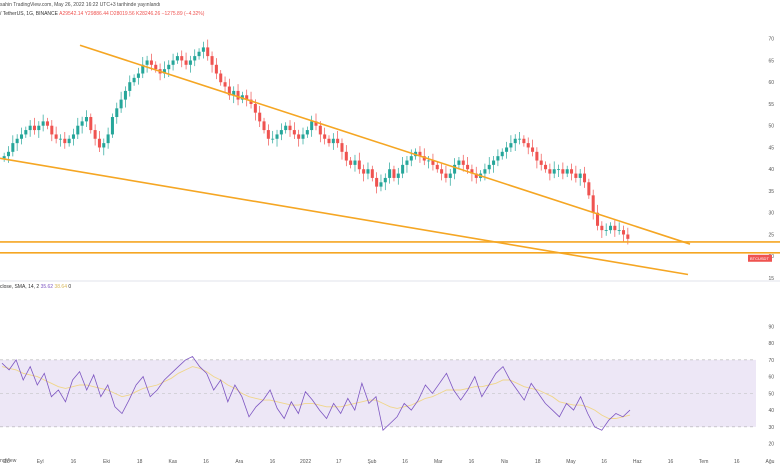 This screenshot has height=470, width=780. I want to click on price-axis-tick: 50, so click(771, 127).